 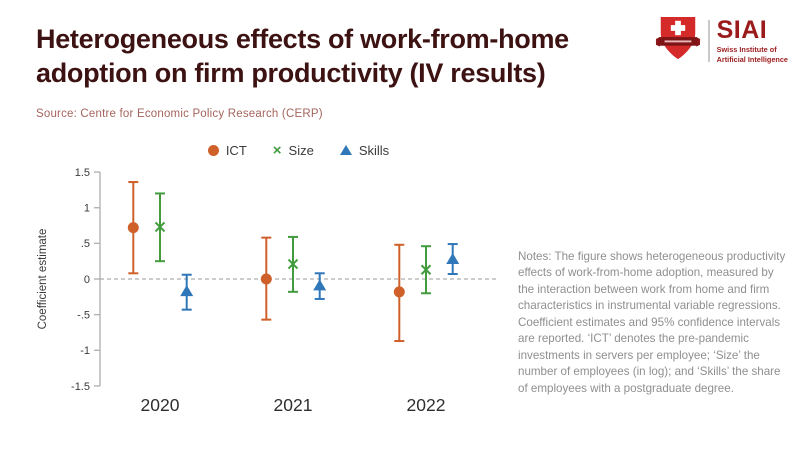 What do you see at coordinates (301, 150) in the screenshot?
I see `legend-label: Size` at bounding box center [301, 150].